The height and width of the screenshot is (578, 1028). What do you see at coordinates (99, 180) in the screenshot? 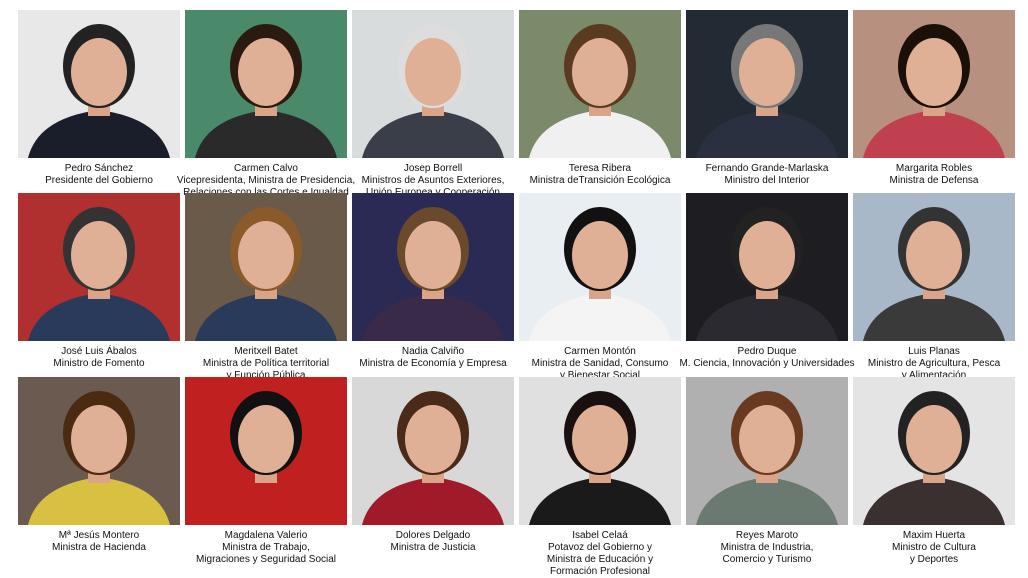
I see `person-role: Presidente del Gobierno` at bounding box center [99, 180].